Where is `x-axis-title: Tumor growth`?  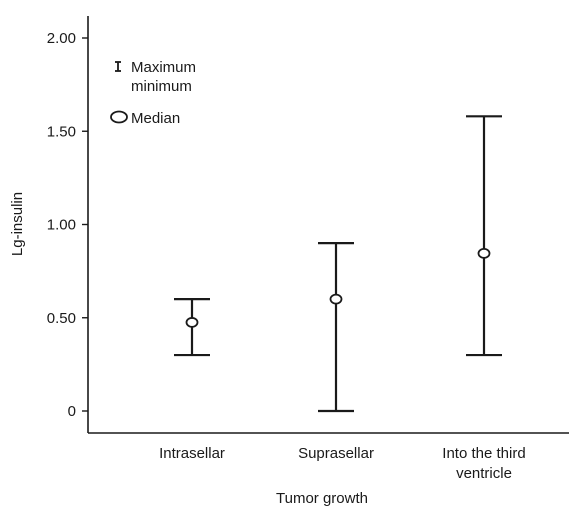
x-axis-title: Tumor growth is located at coordinates (322, 498).